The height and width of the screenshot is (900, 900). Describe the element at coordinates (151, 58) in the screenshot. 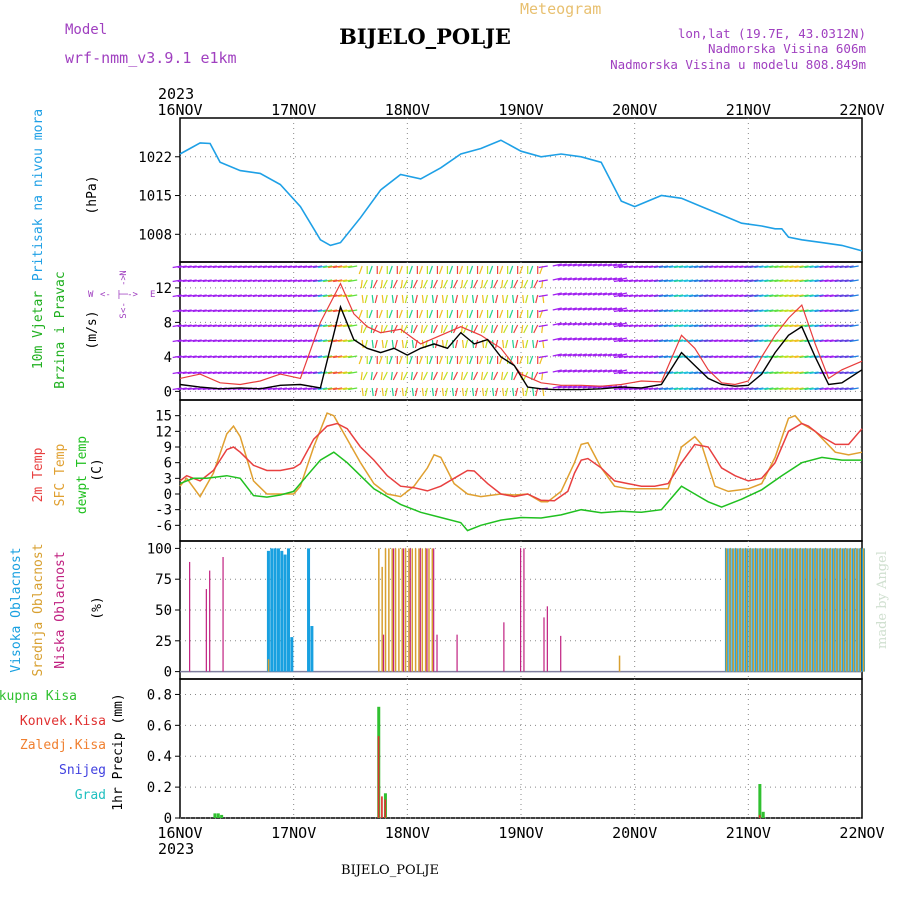

I see `model-name: wrf-nmm_v3.9.1 e1km` at that location.